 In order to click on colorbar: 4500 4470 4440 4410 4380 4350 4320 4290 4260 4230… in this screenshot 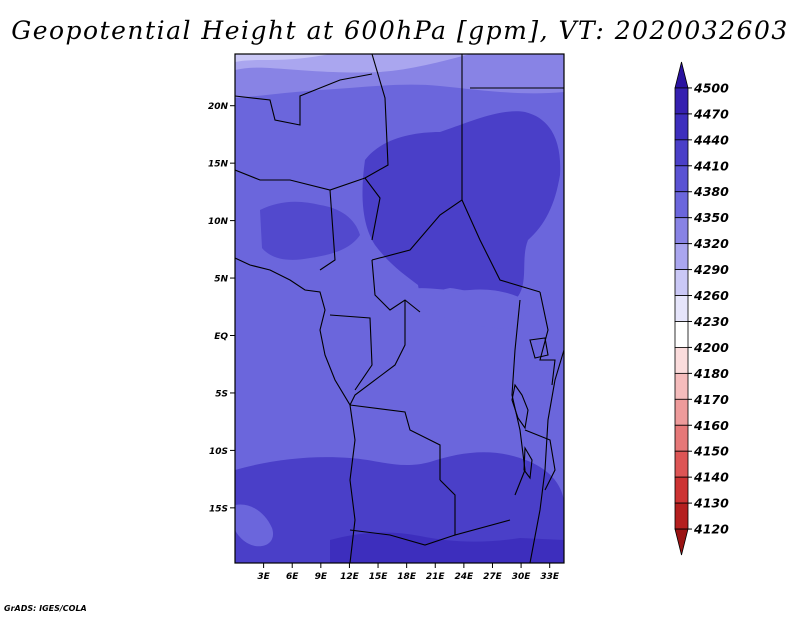, I will do `click(701, 308)`.